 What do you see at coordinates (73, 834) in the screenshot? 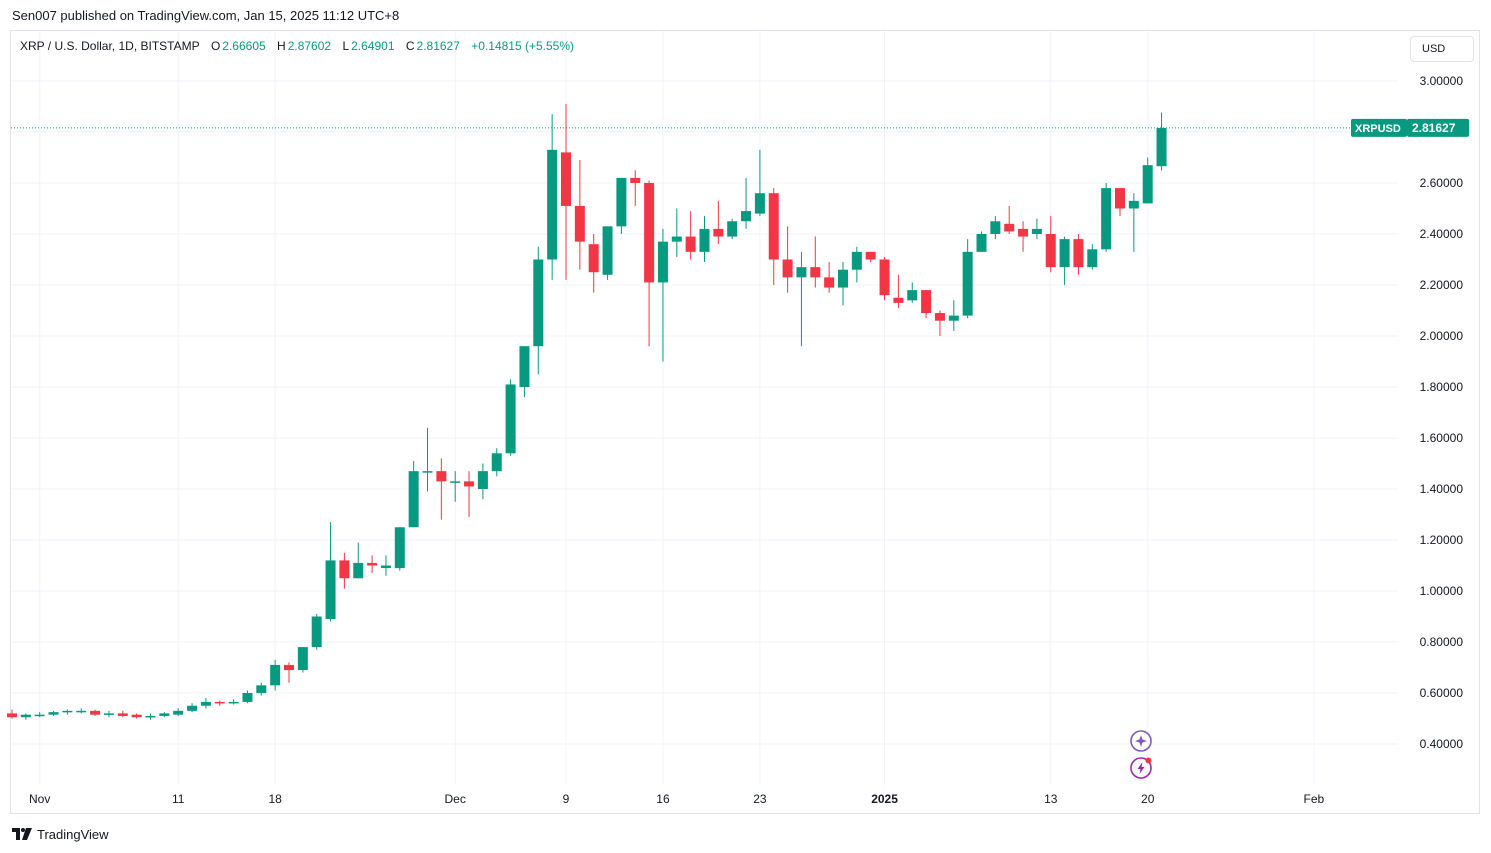
I see `tradingview-brand: TradingView` at bounding box center [73, 834].